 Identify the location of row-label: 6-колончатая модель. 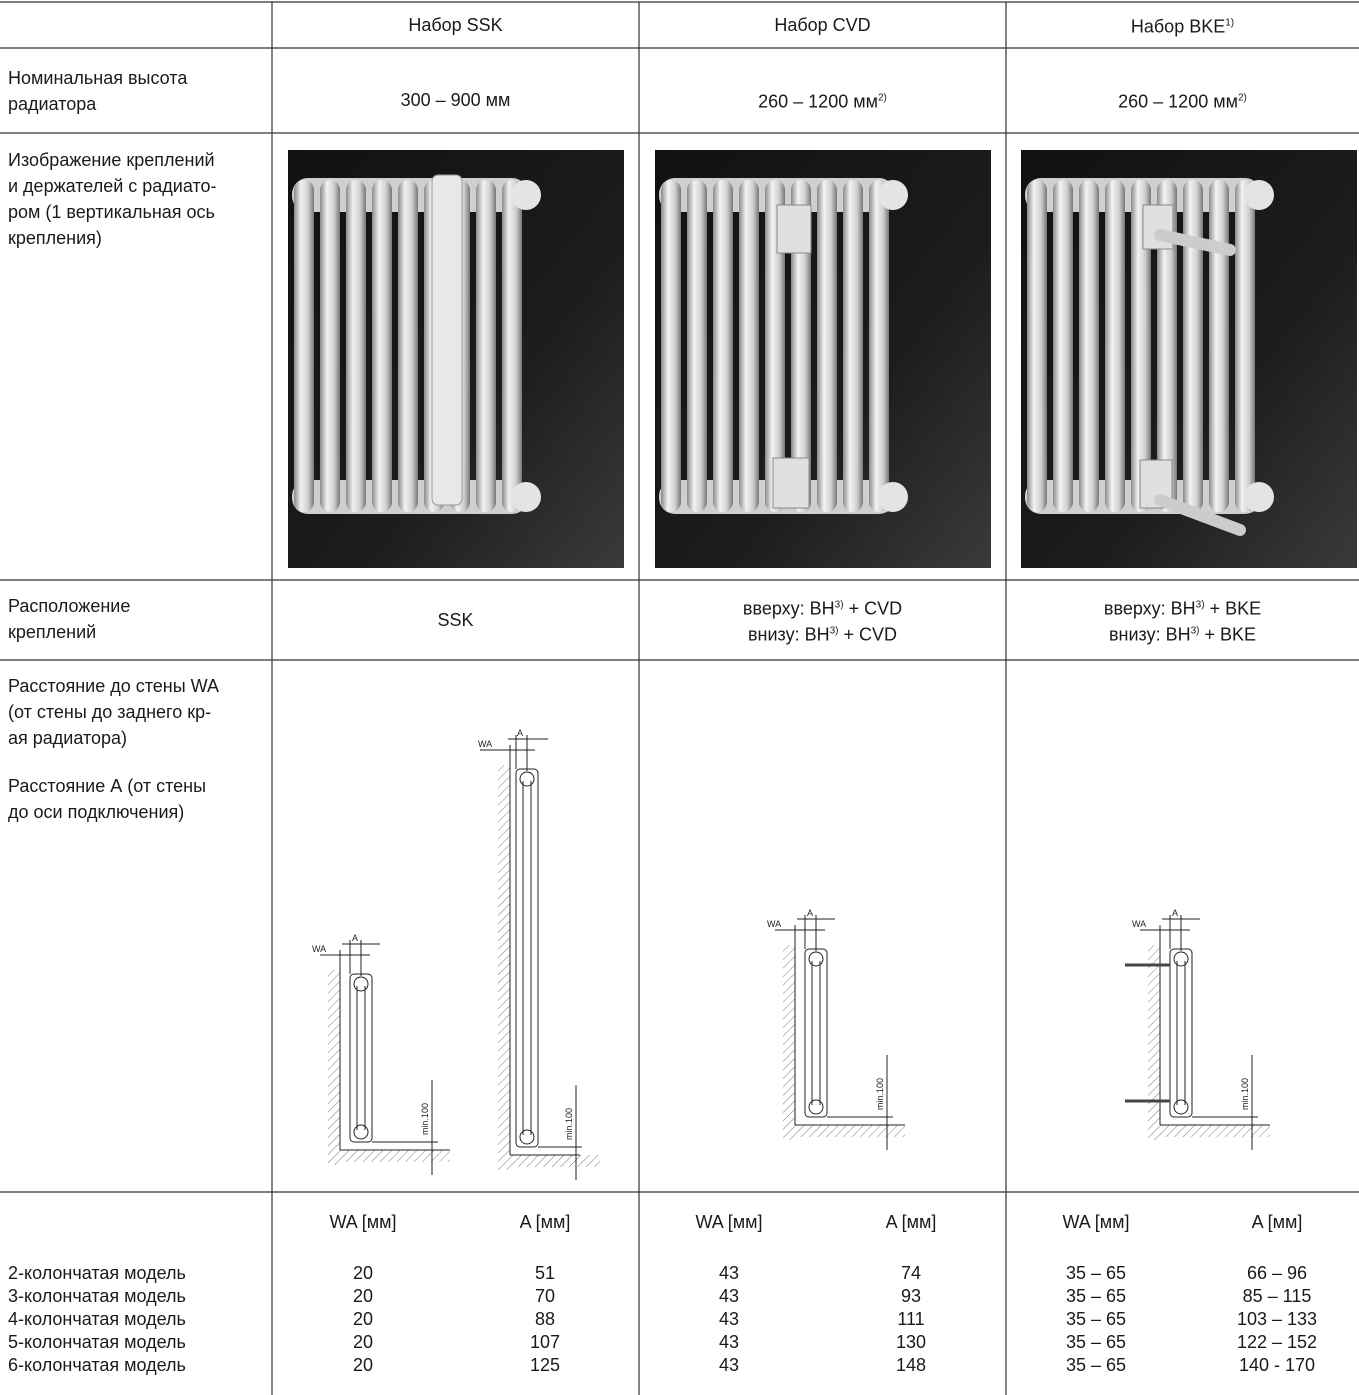
(97, 1365).